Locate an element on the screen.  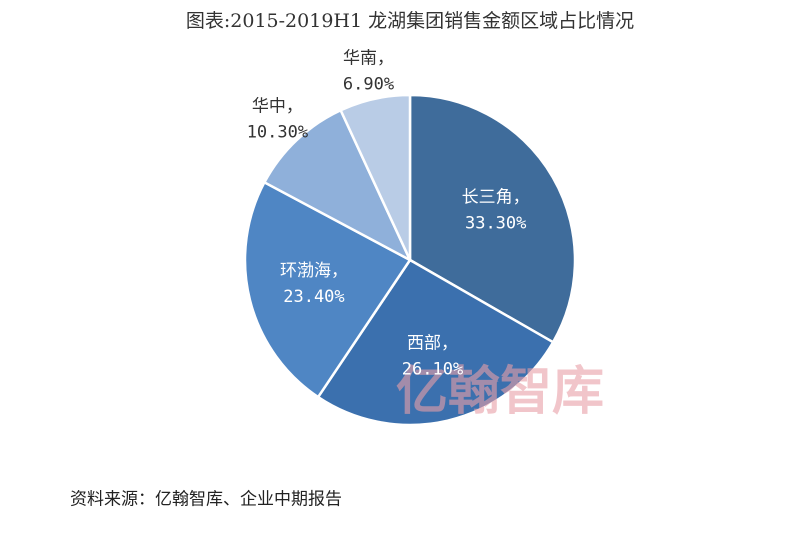
slice-value-label: 26.10% is located at coordinates (432, 369).